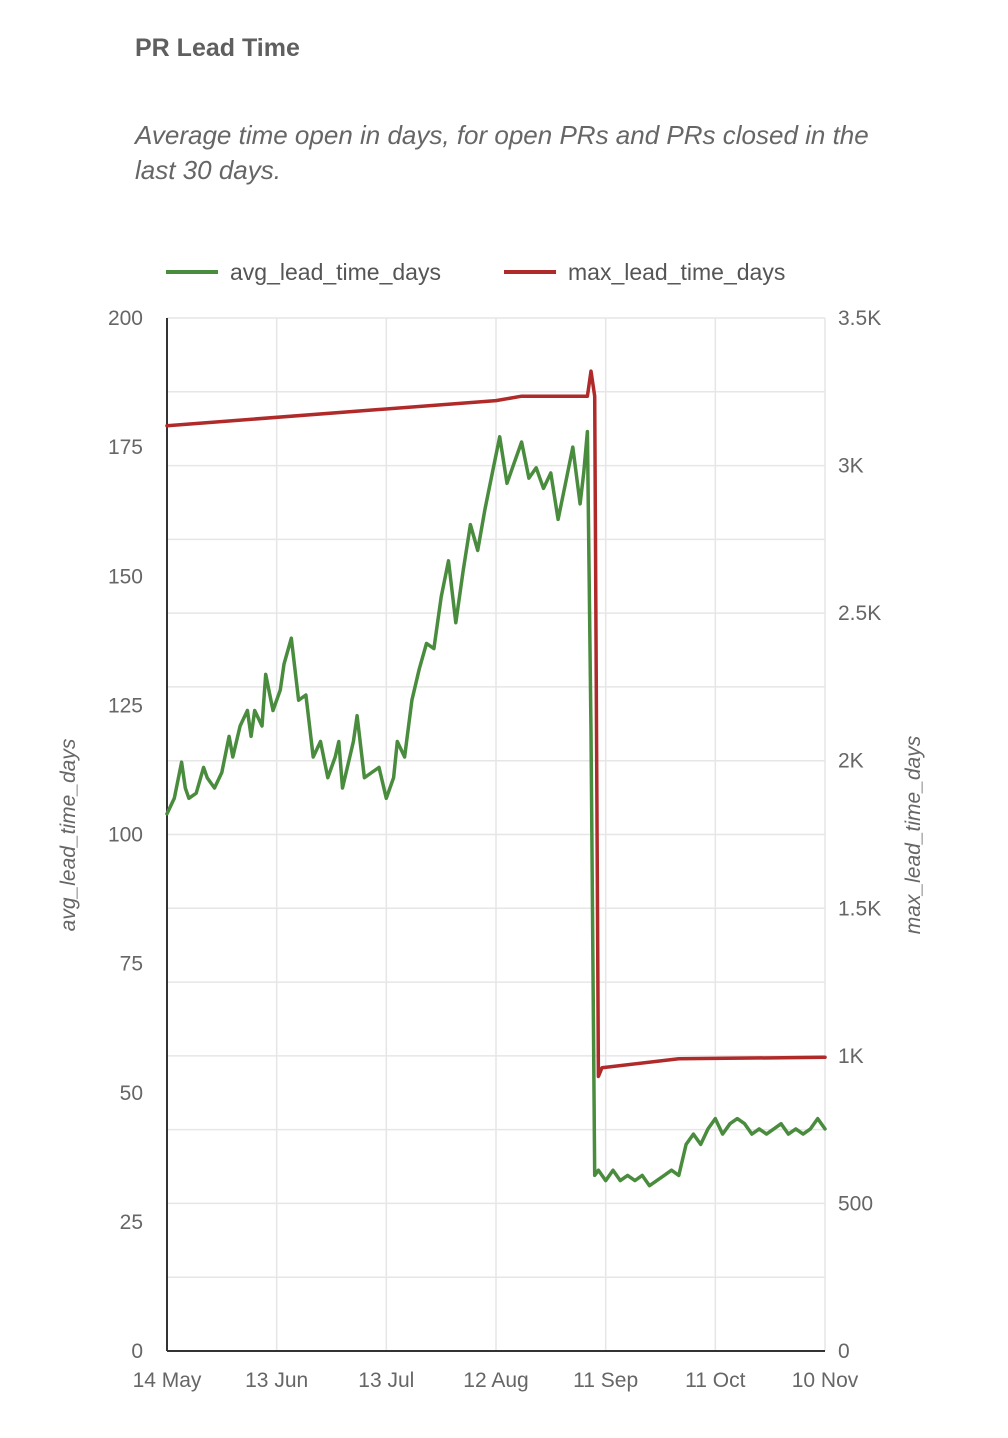 The height and width of the screenshot is (1438, 1008). What do you see at coordinates (855, 1203) in the screenshot?
I see `right-tick-label: 500` at bounding box center [855, 1203].